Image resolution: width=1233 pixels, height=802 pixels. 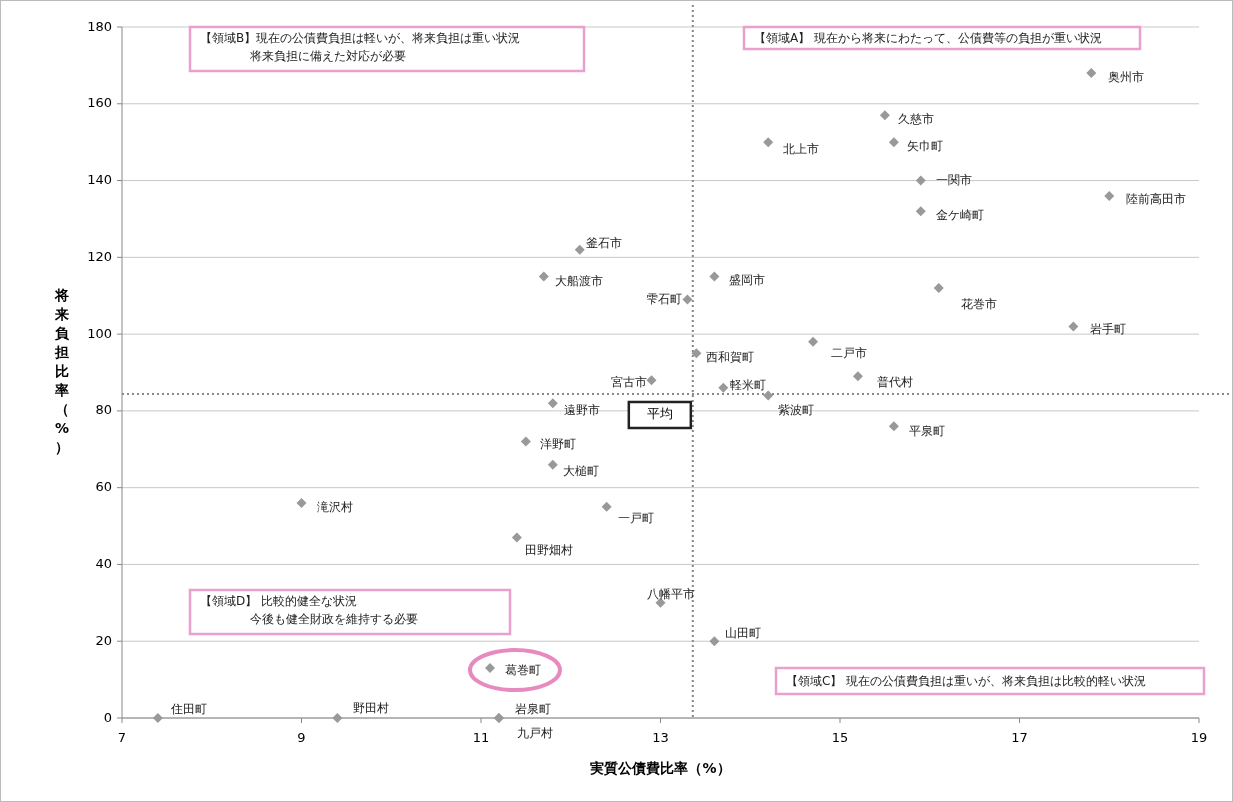 I want to click on annotation: 今後も健全財政を維持する必要, so click(x=334, y=619).